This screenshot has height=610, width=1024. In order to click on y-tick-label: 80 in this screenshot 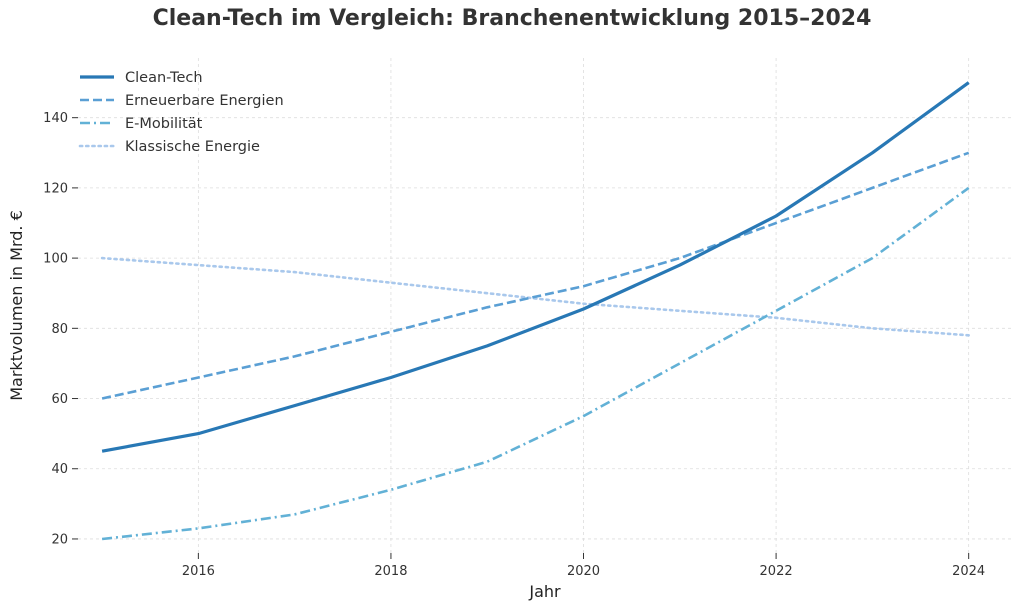, I will do `click(59, 329)`.